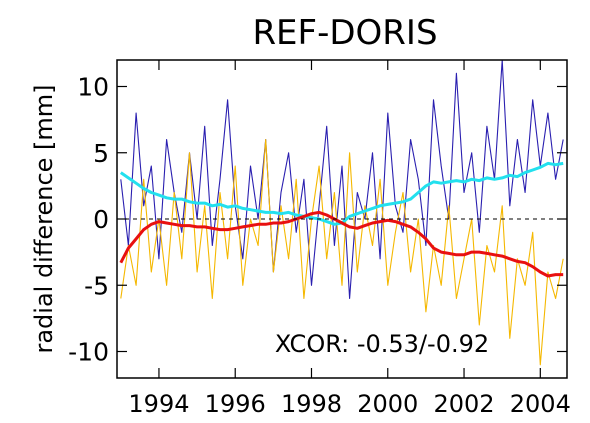  Describe the element at coordinates (101, 153) in the screenshot. I see `y-tick-label: 5` at that location.